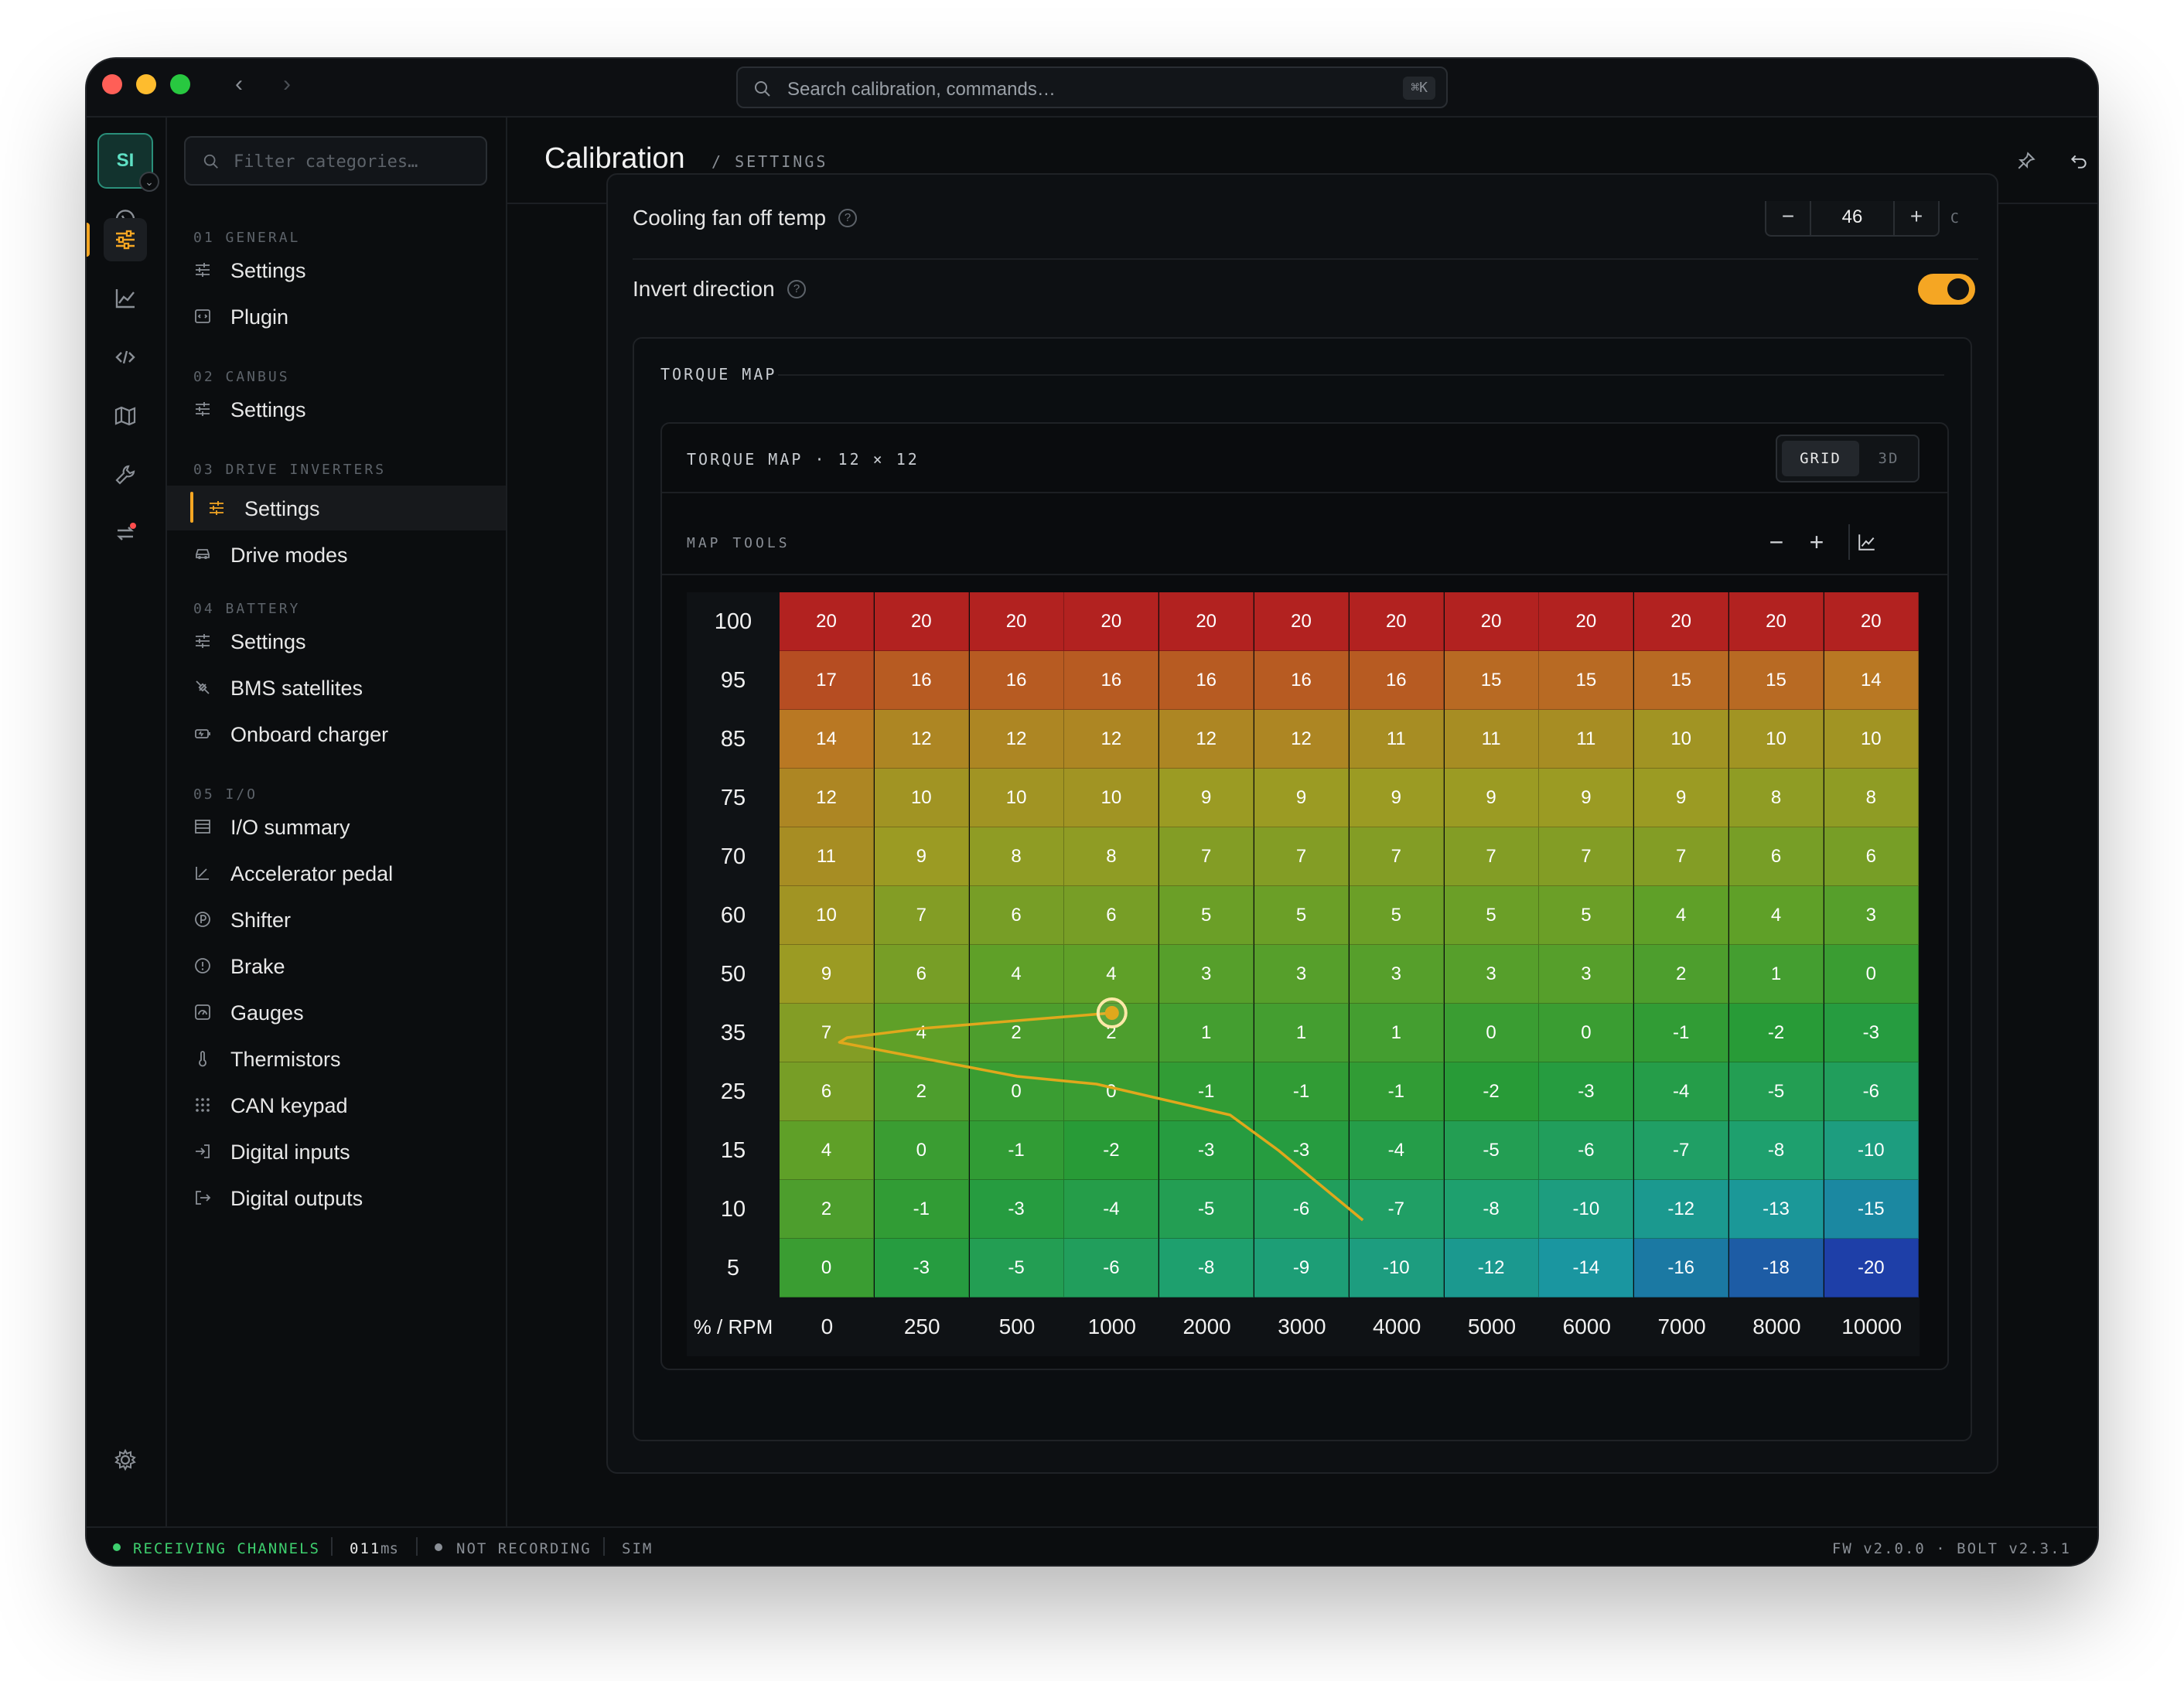 The width and height of the screenshot is (2184, 1681). Describe the element at coordinates (336, 1013) in the screenshot. I see `sidebar-item-gauges: Gauges` at that location.